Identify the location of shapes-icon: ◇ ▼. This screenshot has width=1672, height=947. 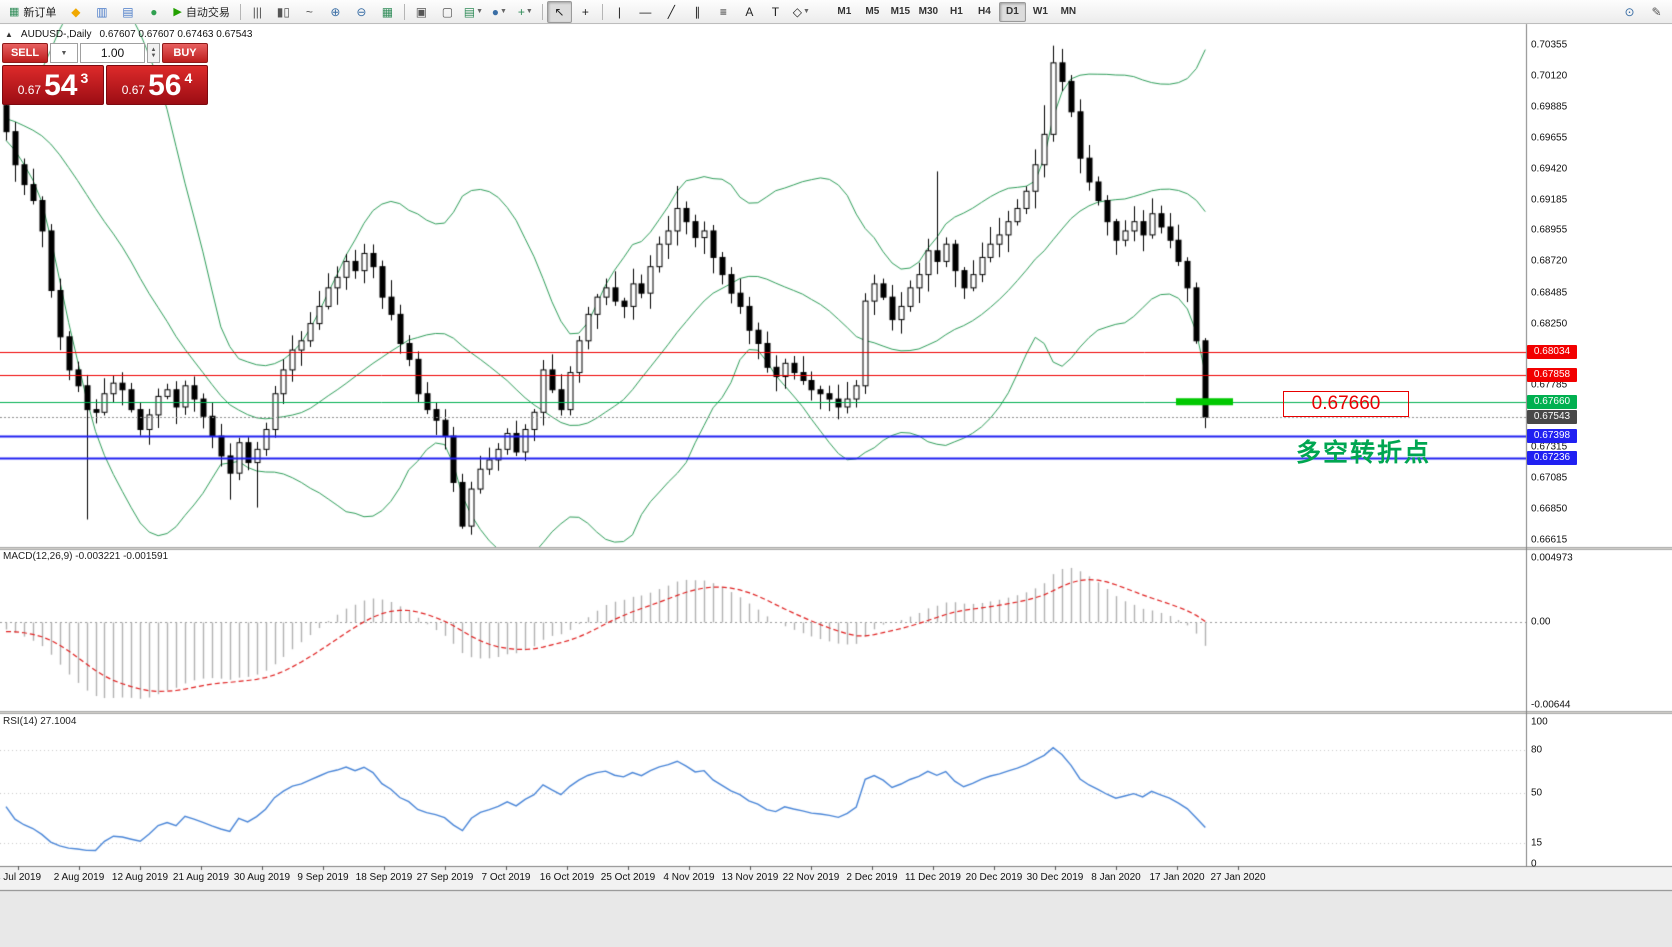
(801, 12).